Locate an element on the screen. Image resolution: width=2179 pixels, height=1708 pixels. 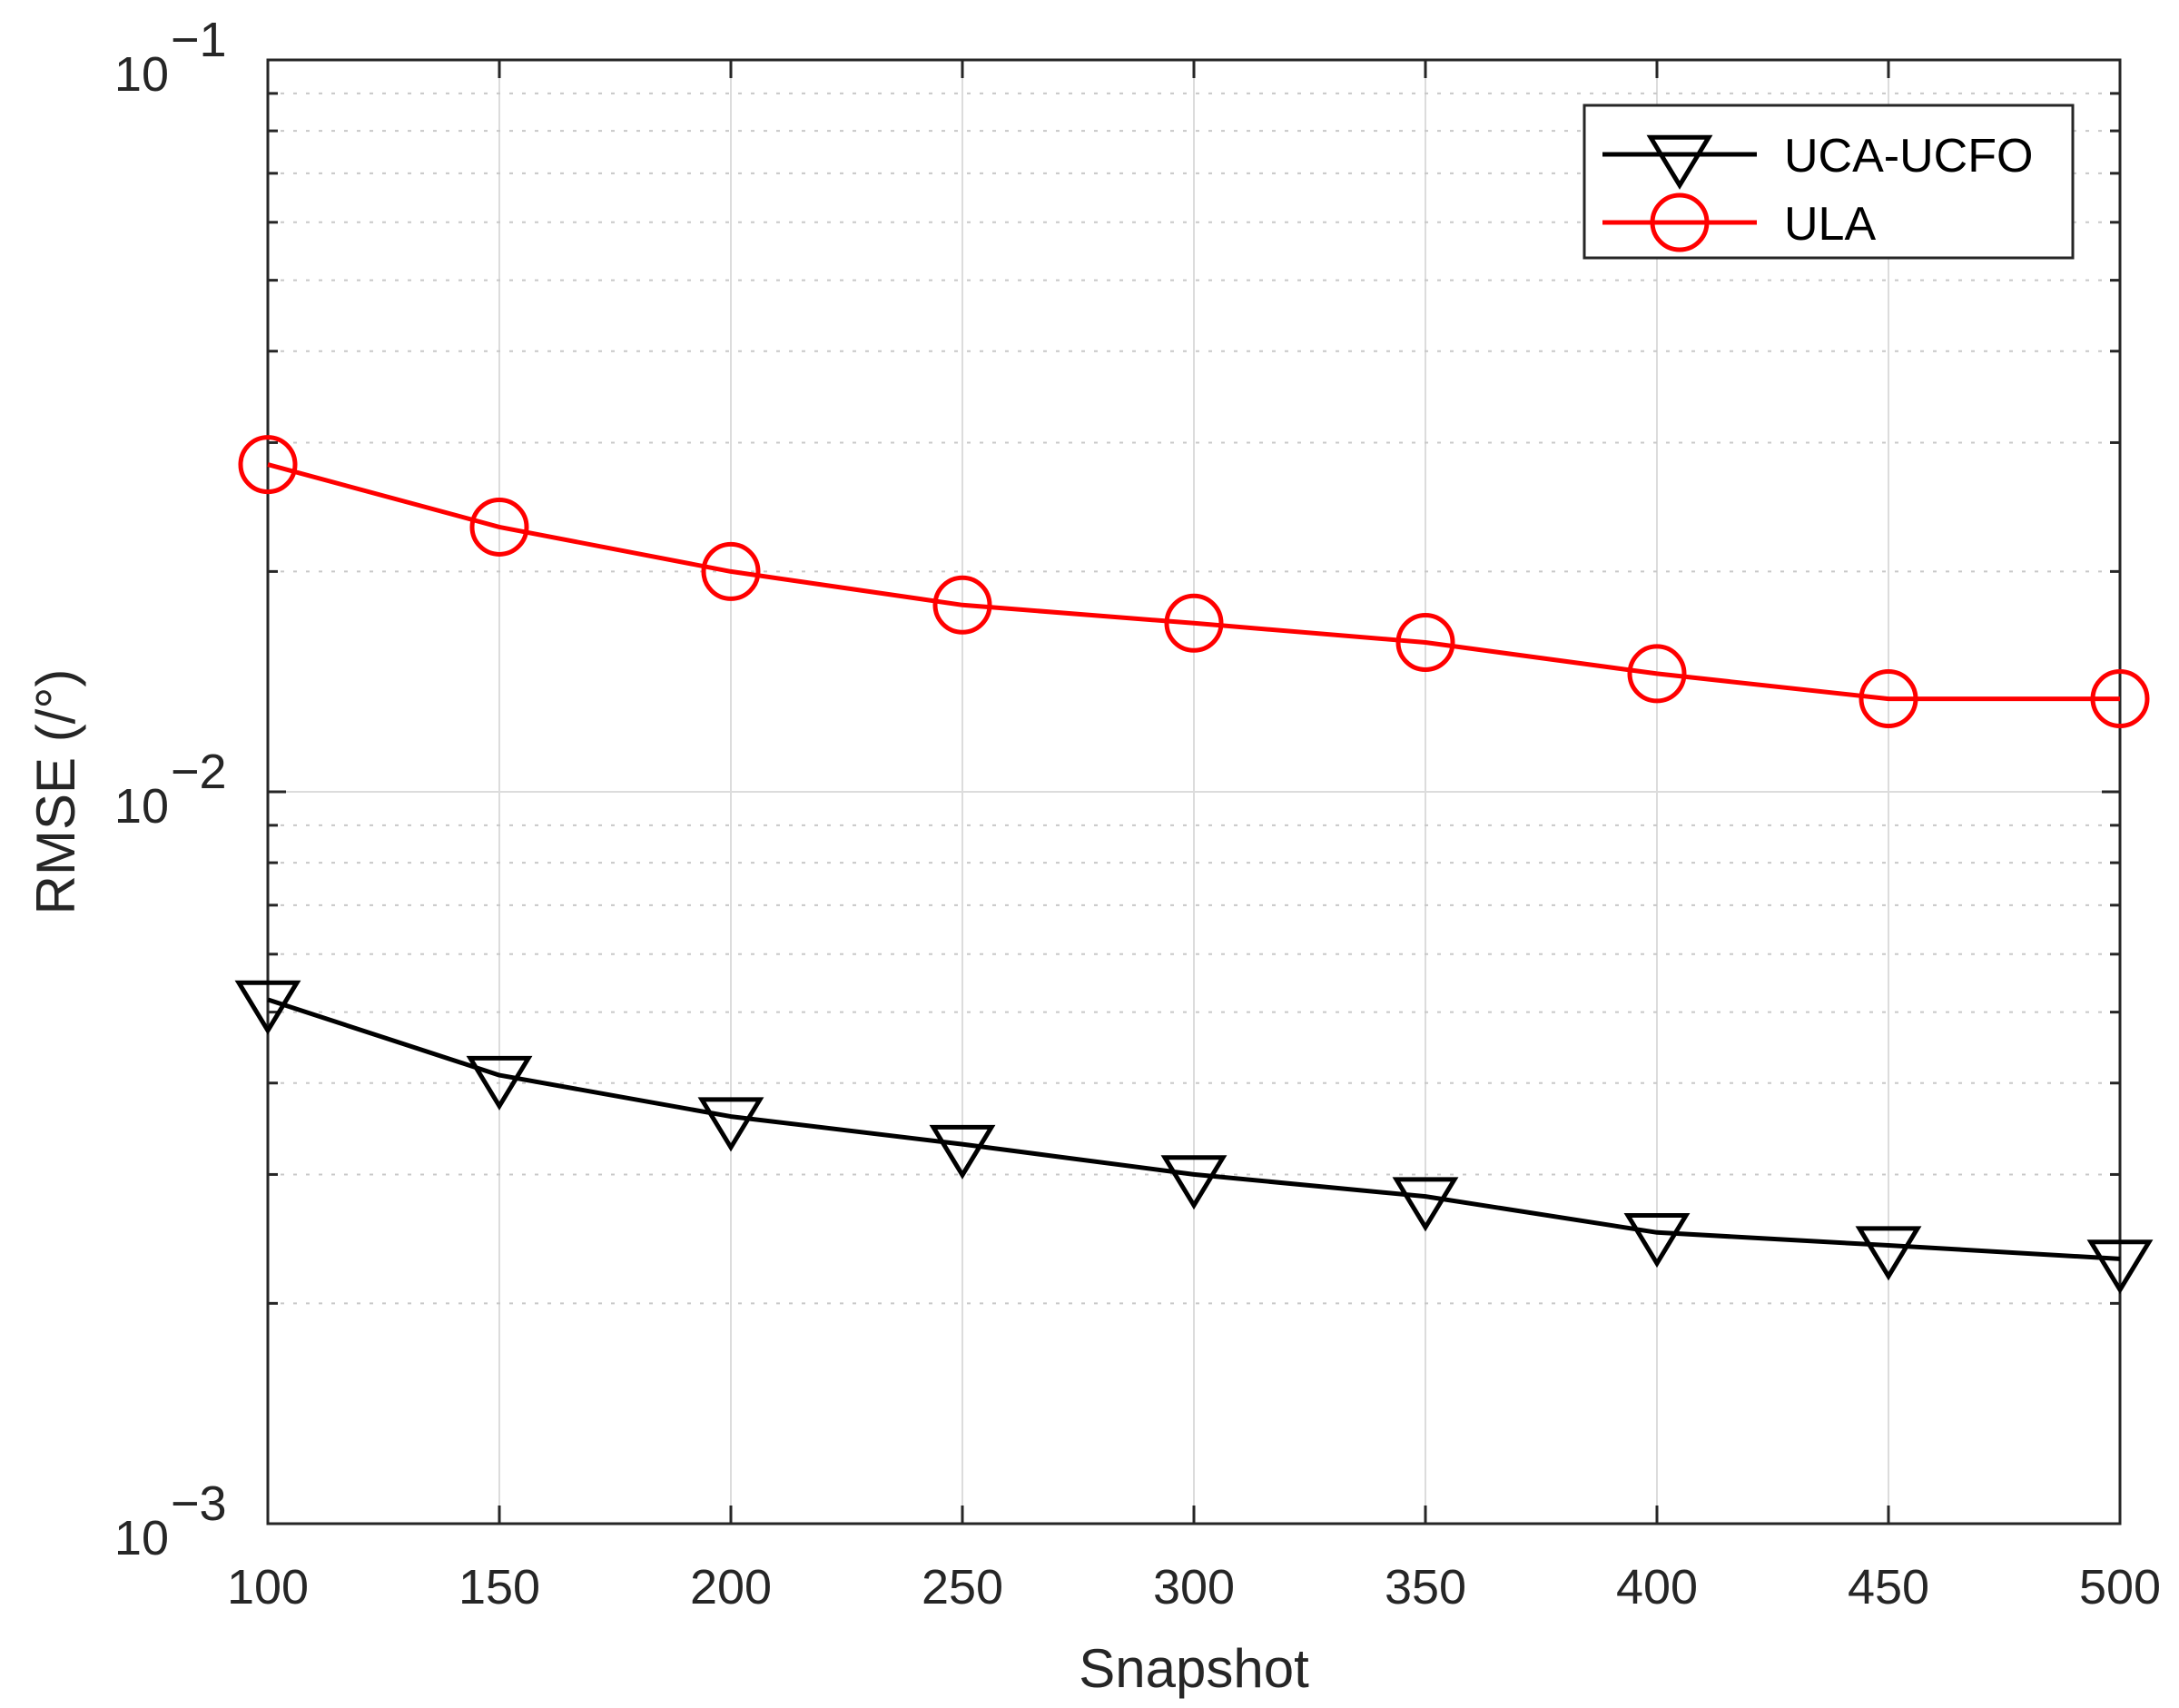
legend-marker-ula is located at coordinates (1680, 222).